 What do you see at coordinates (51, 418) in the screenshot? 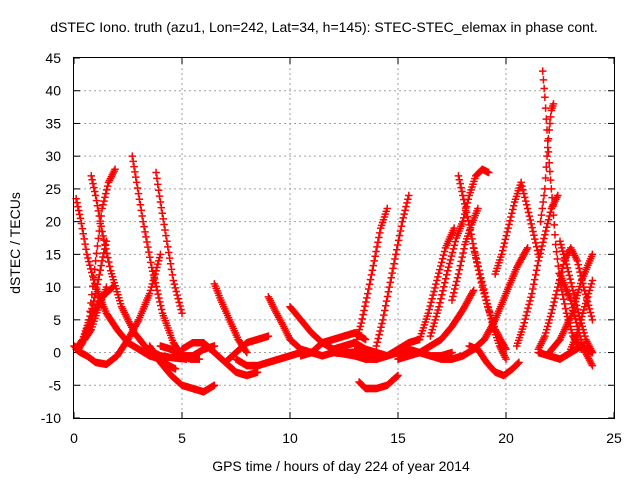
I see `y-tick-label: -10` at bounding box center [51, 418].